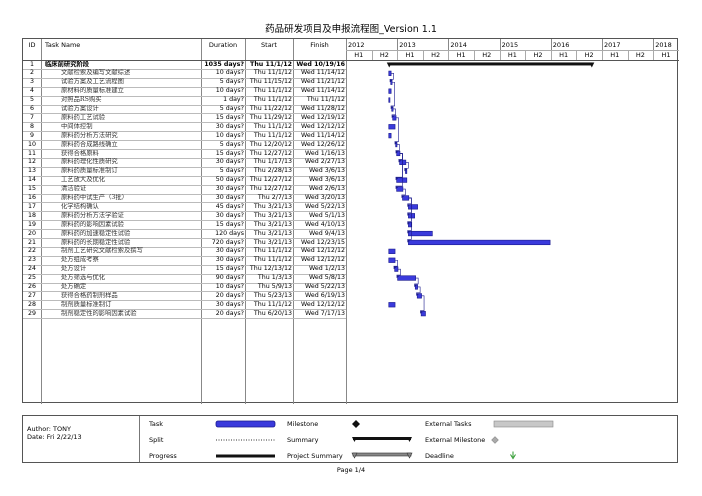  Describe the element at coordinates (31, 215) in the screenshot. I see `task-id: 18` at that location.